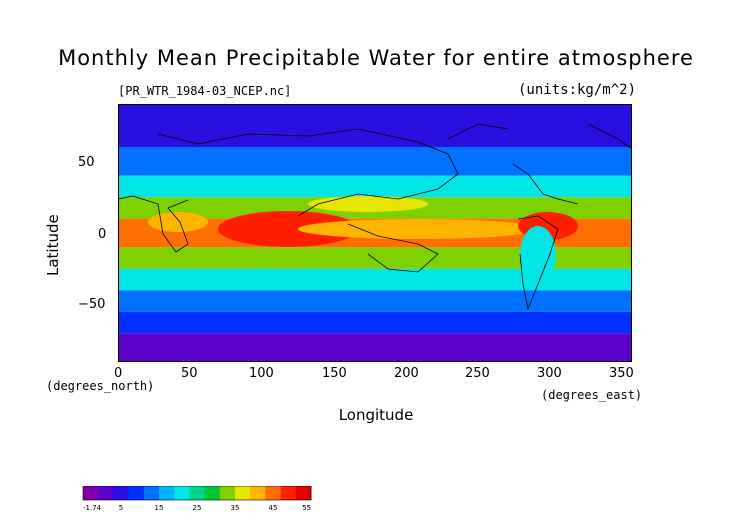 Image resolution: width=752 pixels, height=532 pixels. What do you see at coordinates (376, 415) in the screenshot?
I see `x-axis-label: Longitude` at bounding box center [376, 415].